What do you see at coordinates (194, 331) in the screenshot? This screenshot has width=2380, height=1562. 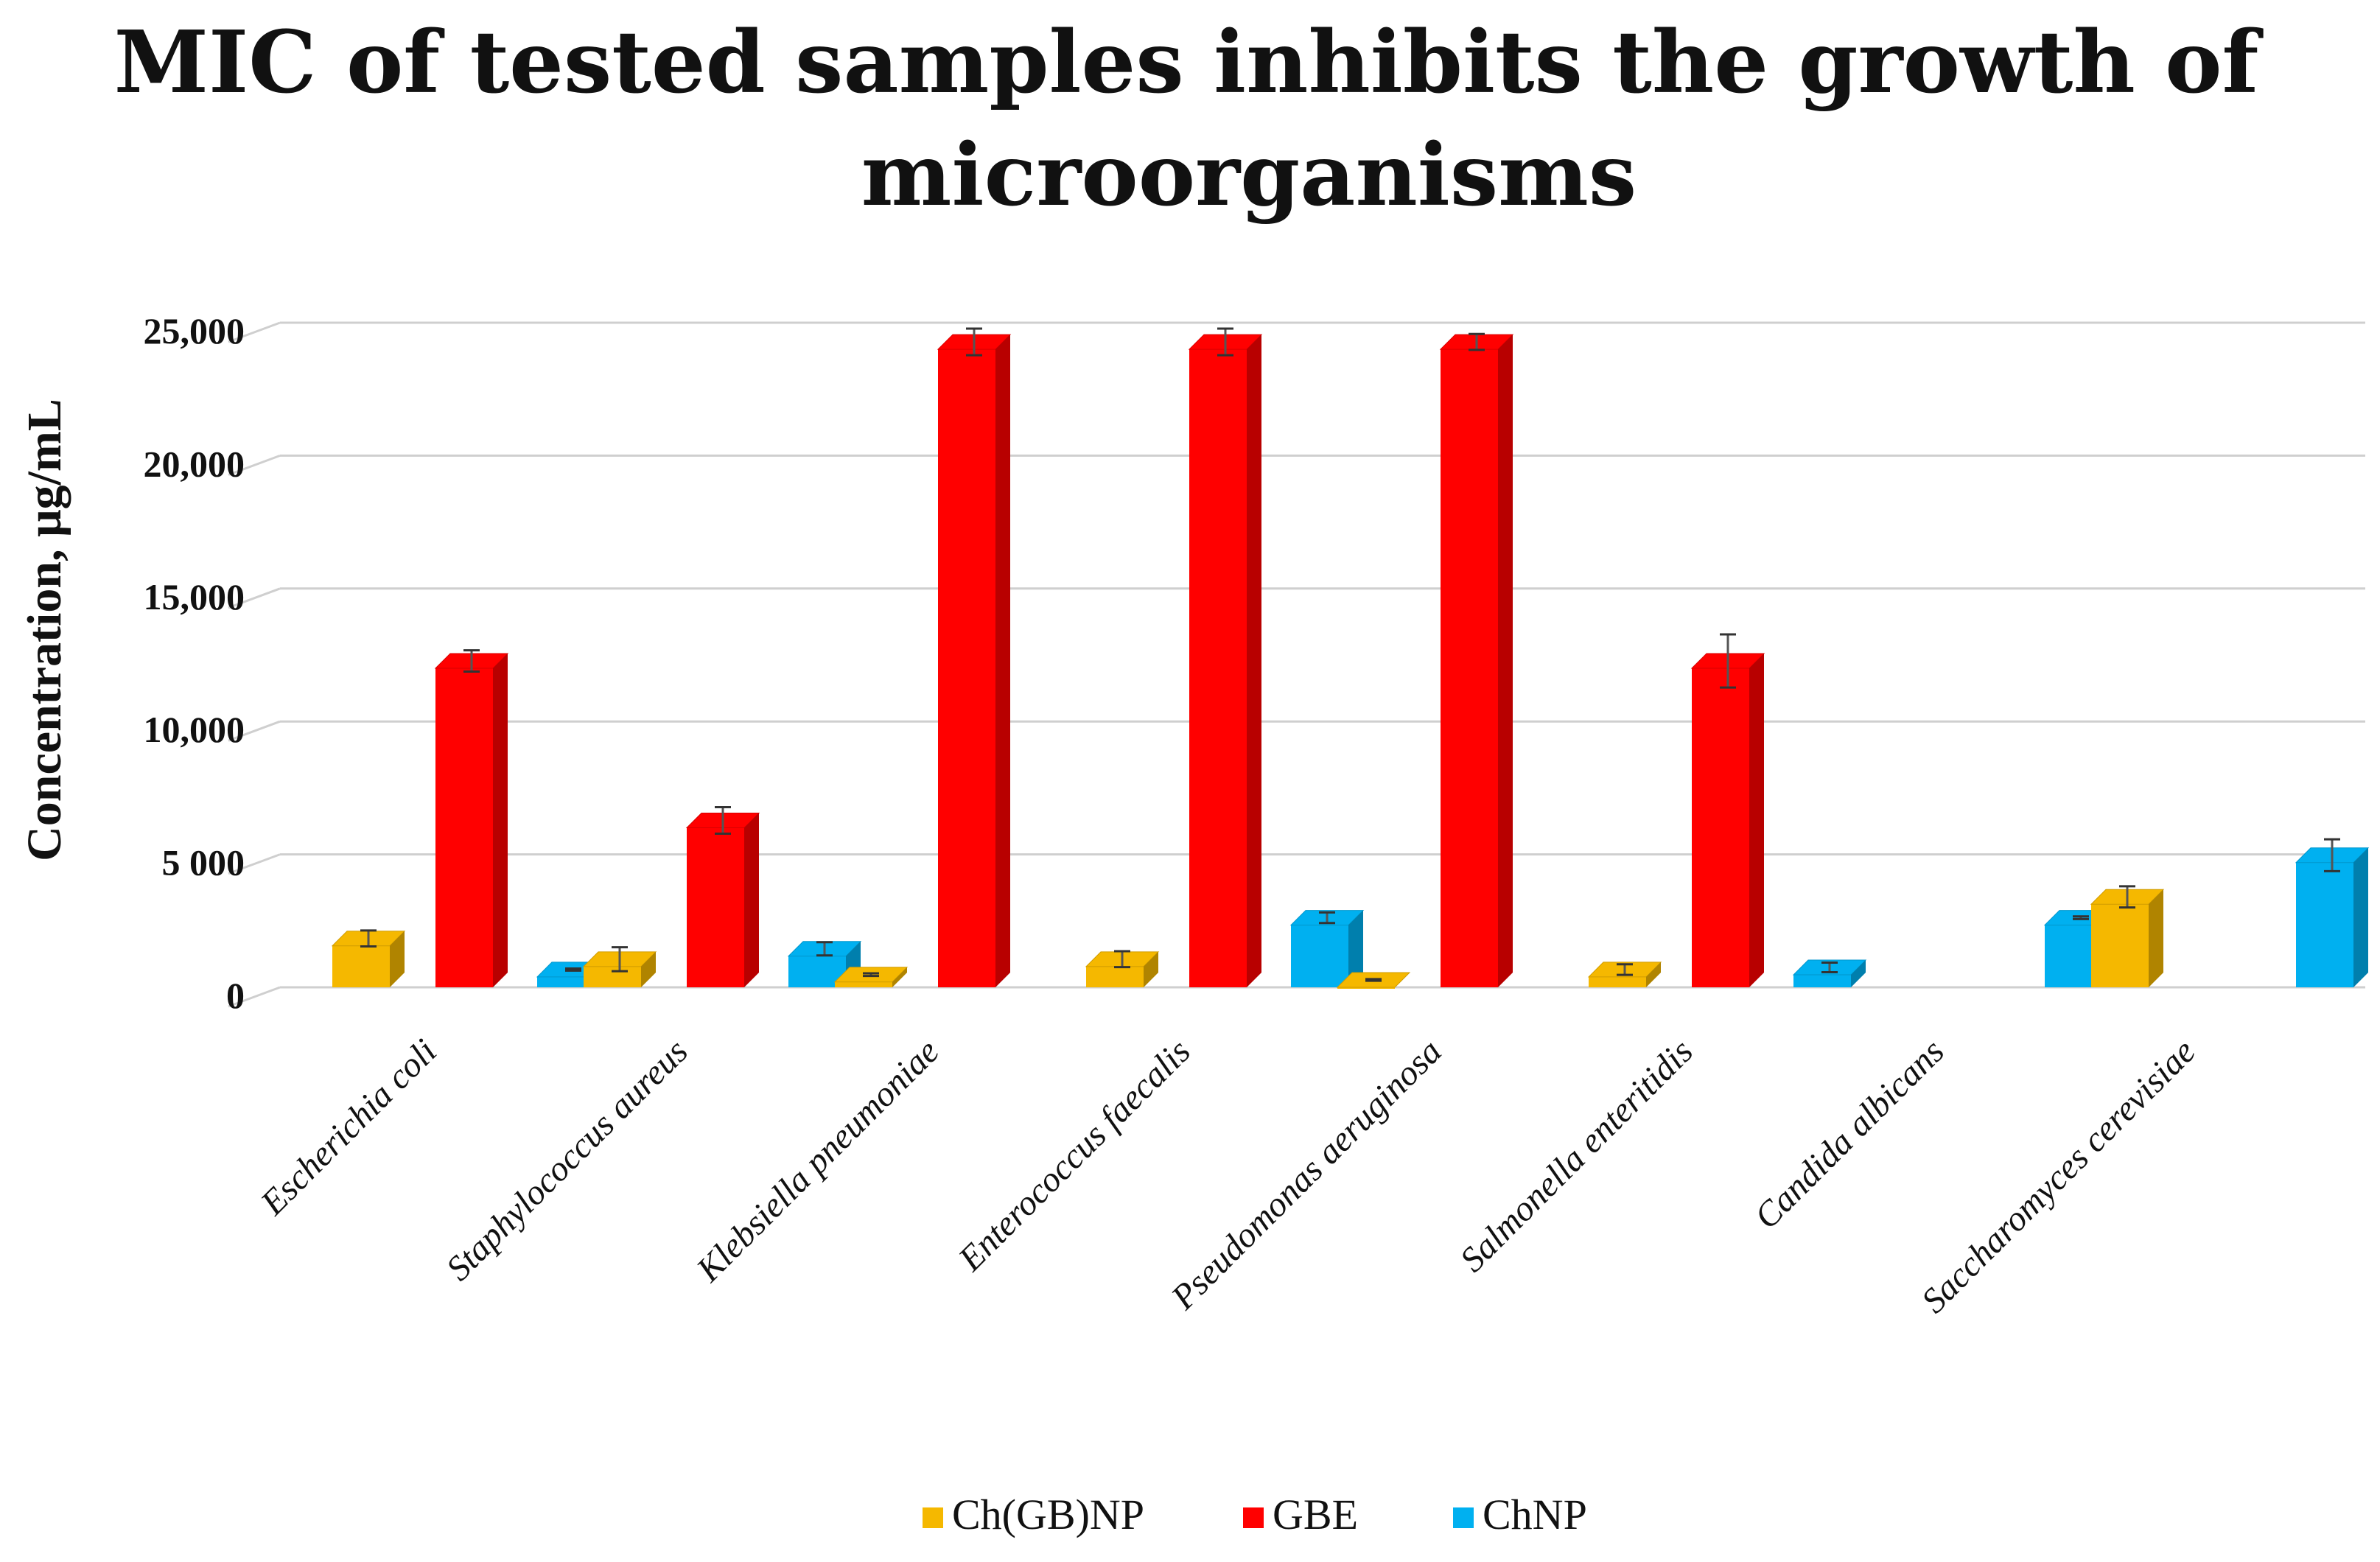 I see `y-tick-label: 25,000` at bounding box center [194, 331].